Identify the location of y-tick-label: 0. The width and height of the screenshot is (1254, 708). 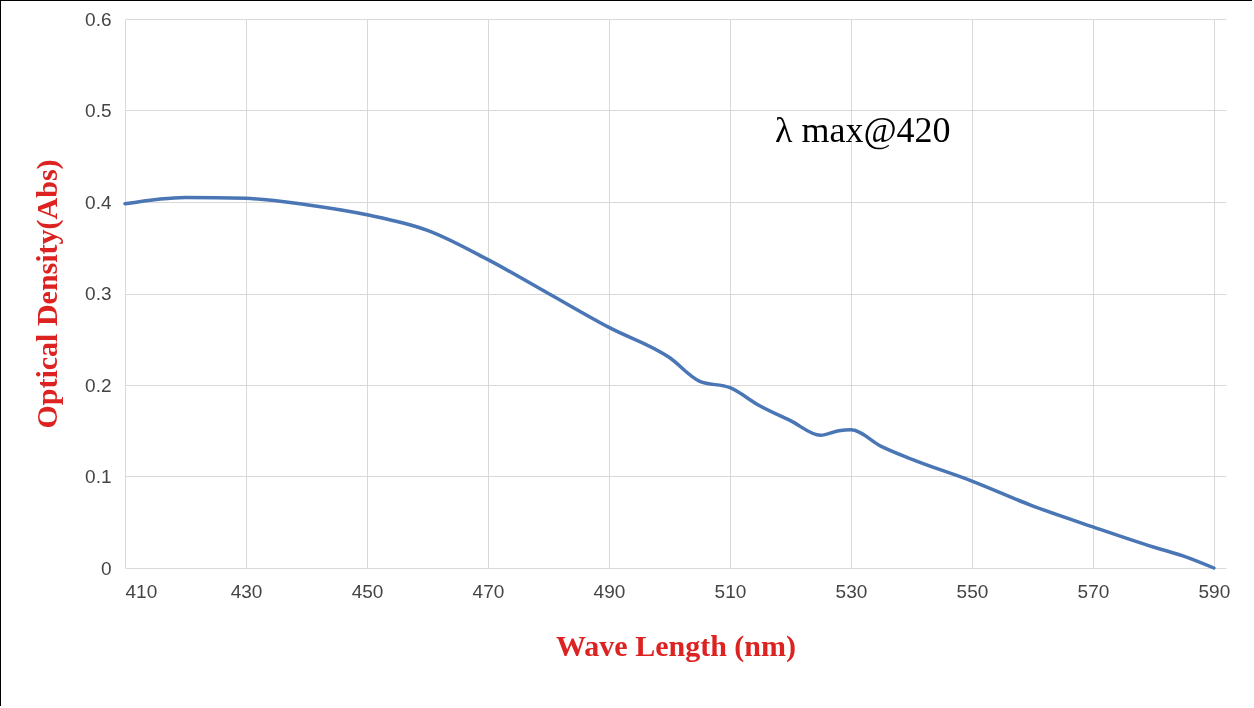
(106, 568).